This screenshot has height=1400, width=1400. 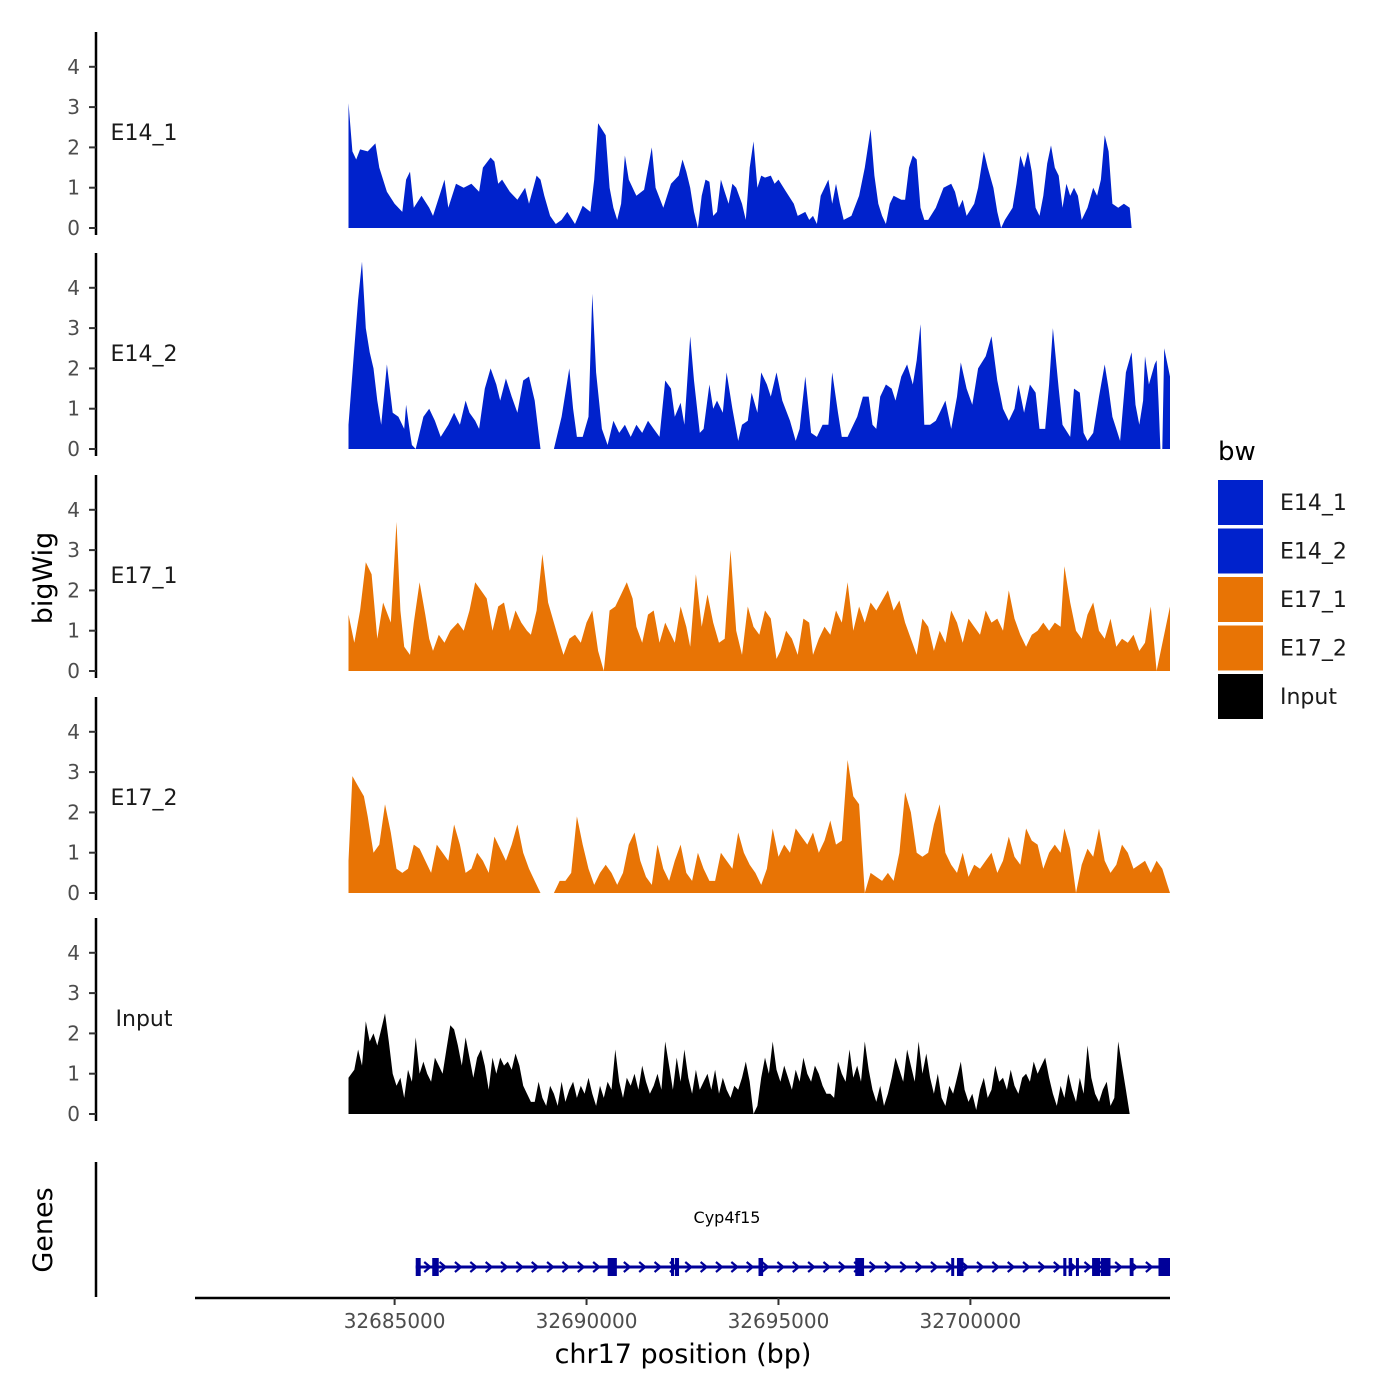 I want to click on y-tick-label: 1, so click(x=73, y=1074).